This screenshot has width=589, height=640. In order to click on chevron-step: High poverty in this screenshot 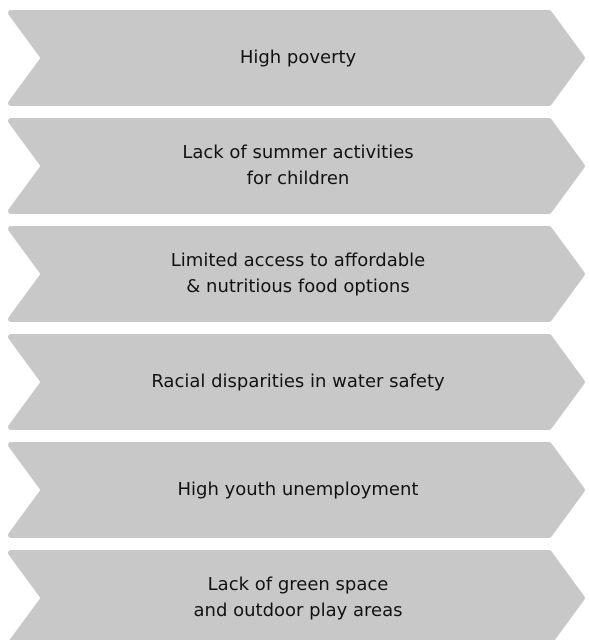, I will do `click(296, 58)`.